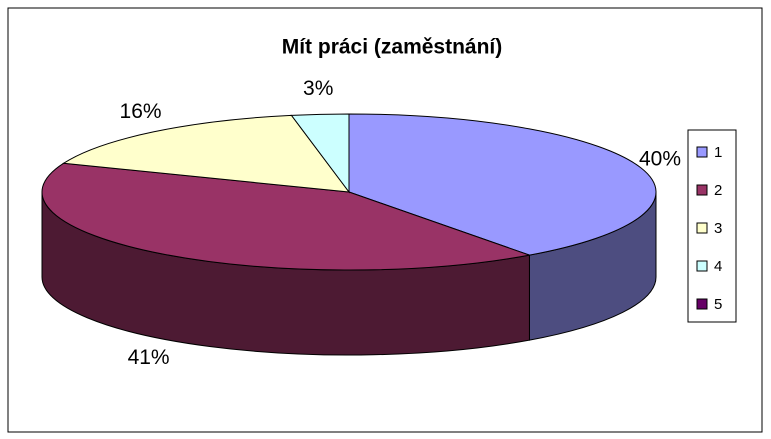 Image resolution: width=771 pixels, height=439 pixels. Describe the element at coordinates (318, 88) in the screenshot. I see `data-label: 3%` at that location.